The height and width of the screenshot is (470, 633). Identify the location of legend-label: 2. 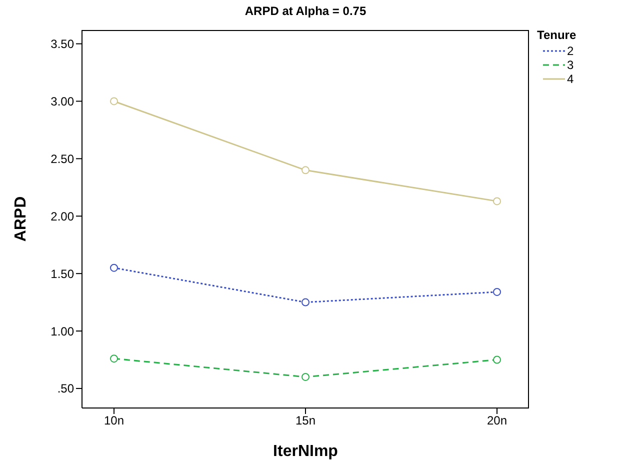
(570, 51).